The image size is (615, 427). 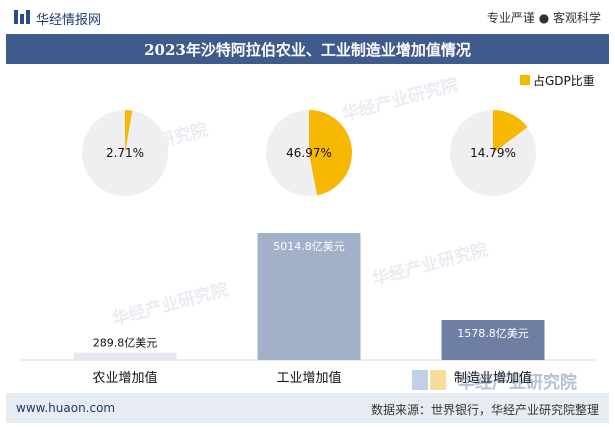 I want to click on legend-swatch, so click(x=525, y=80).